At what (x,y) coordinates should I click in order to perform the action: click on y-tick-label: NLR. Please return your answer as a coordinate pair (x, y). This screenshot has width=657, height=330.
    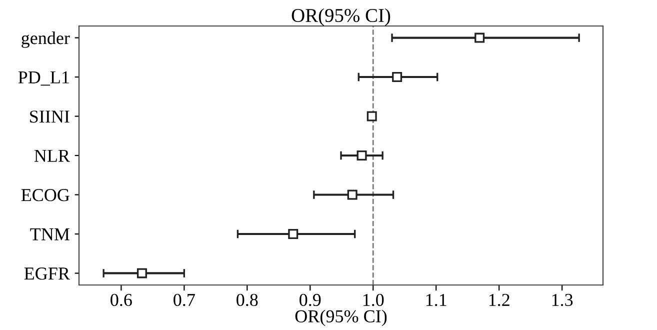
    Looking at the image, I should click on (52, 156).